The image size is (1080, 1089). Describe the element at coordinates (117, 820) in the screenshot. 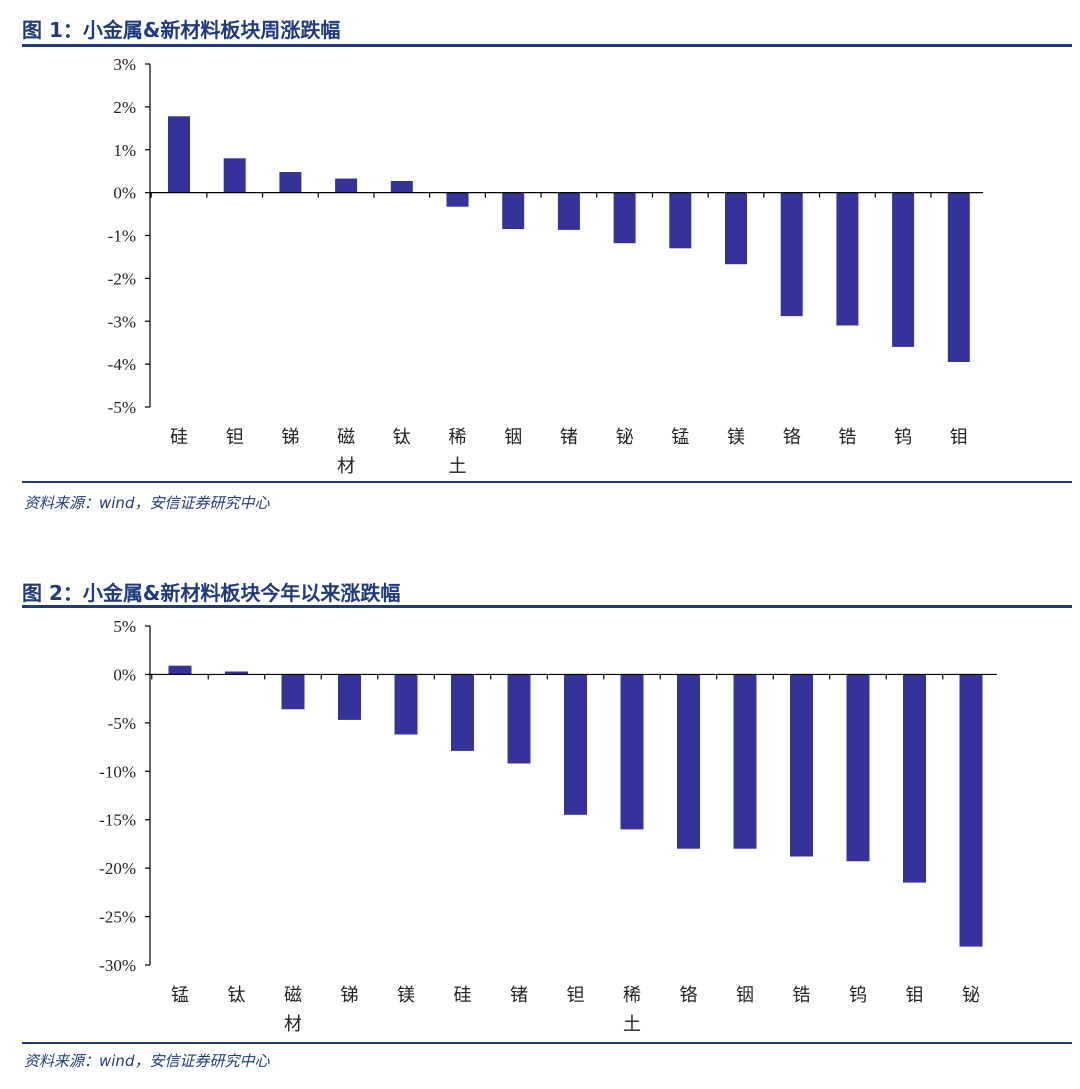

I see `y-tick-label: -15%` at that location.